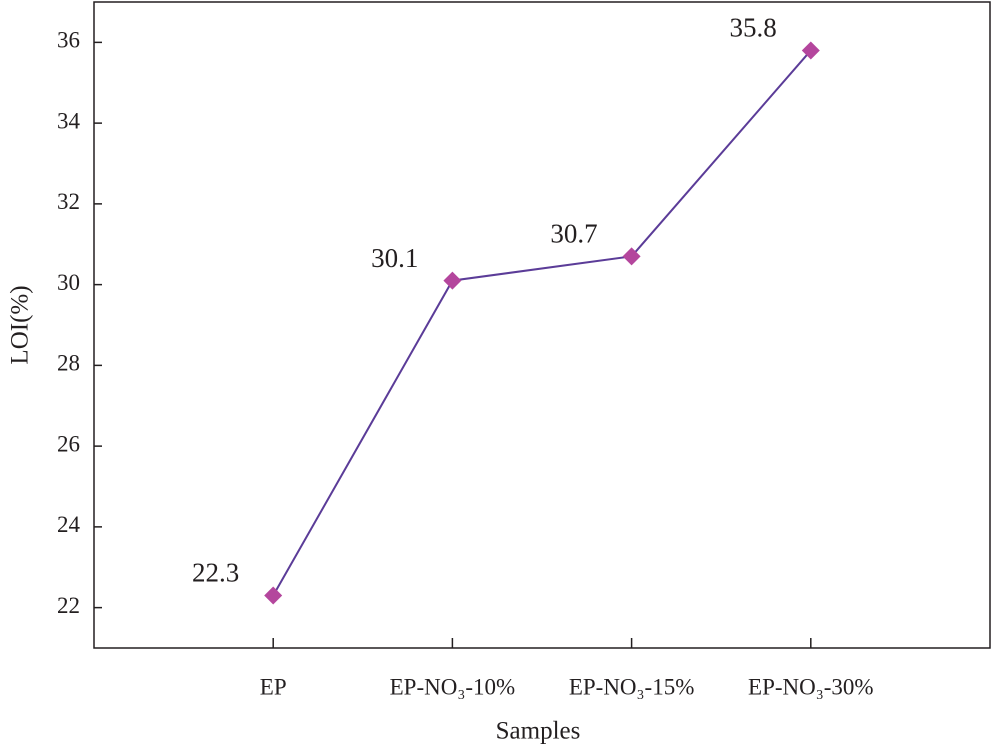 The image size is (991, 754). Describe the element at coordinates (20, 324) in the screenshot. I see `y-axis-title: LOI(%)` at that location.